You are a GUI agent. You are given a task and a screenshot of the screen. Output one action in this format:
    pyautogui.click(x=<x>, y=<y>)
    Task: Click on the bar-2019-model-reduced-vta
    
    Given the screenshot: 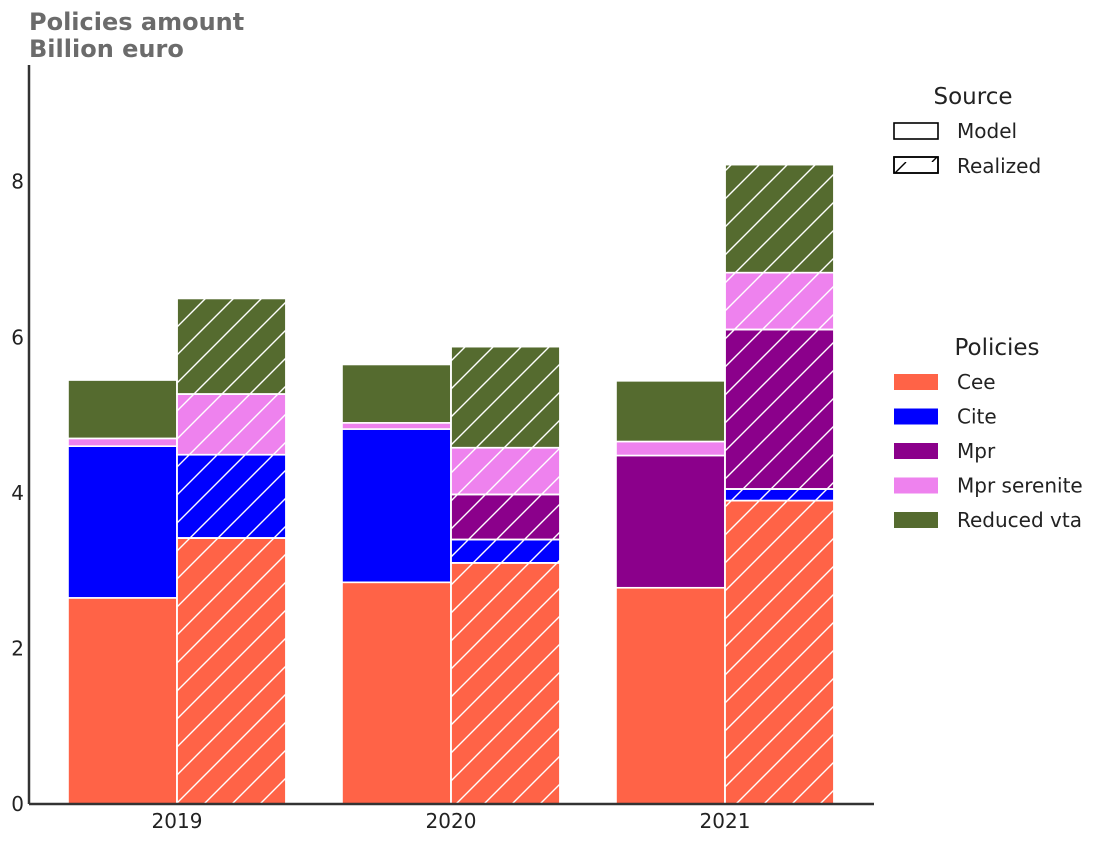 What is the action you would take?
    pyautogui.click(x=122, y=409)
    